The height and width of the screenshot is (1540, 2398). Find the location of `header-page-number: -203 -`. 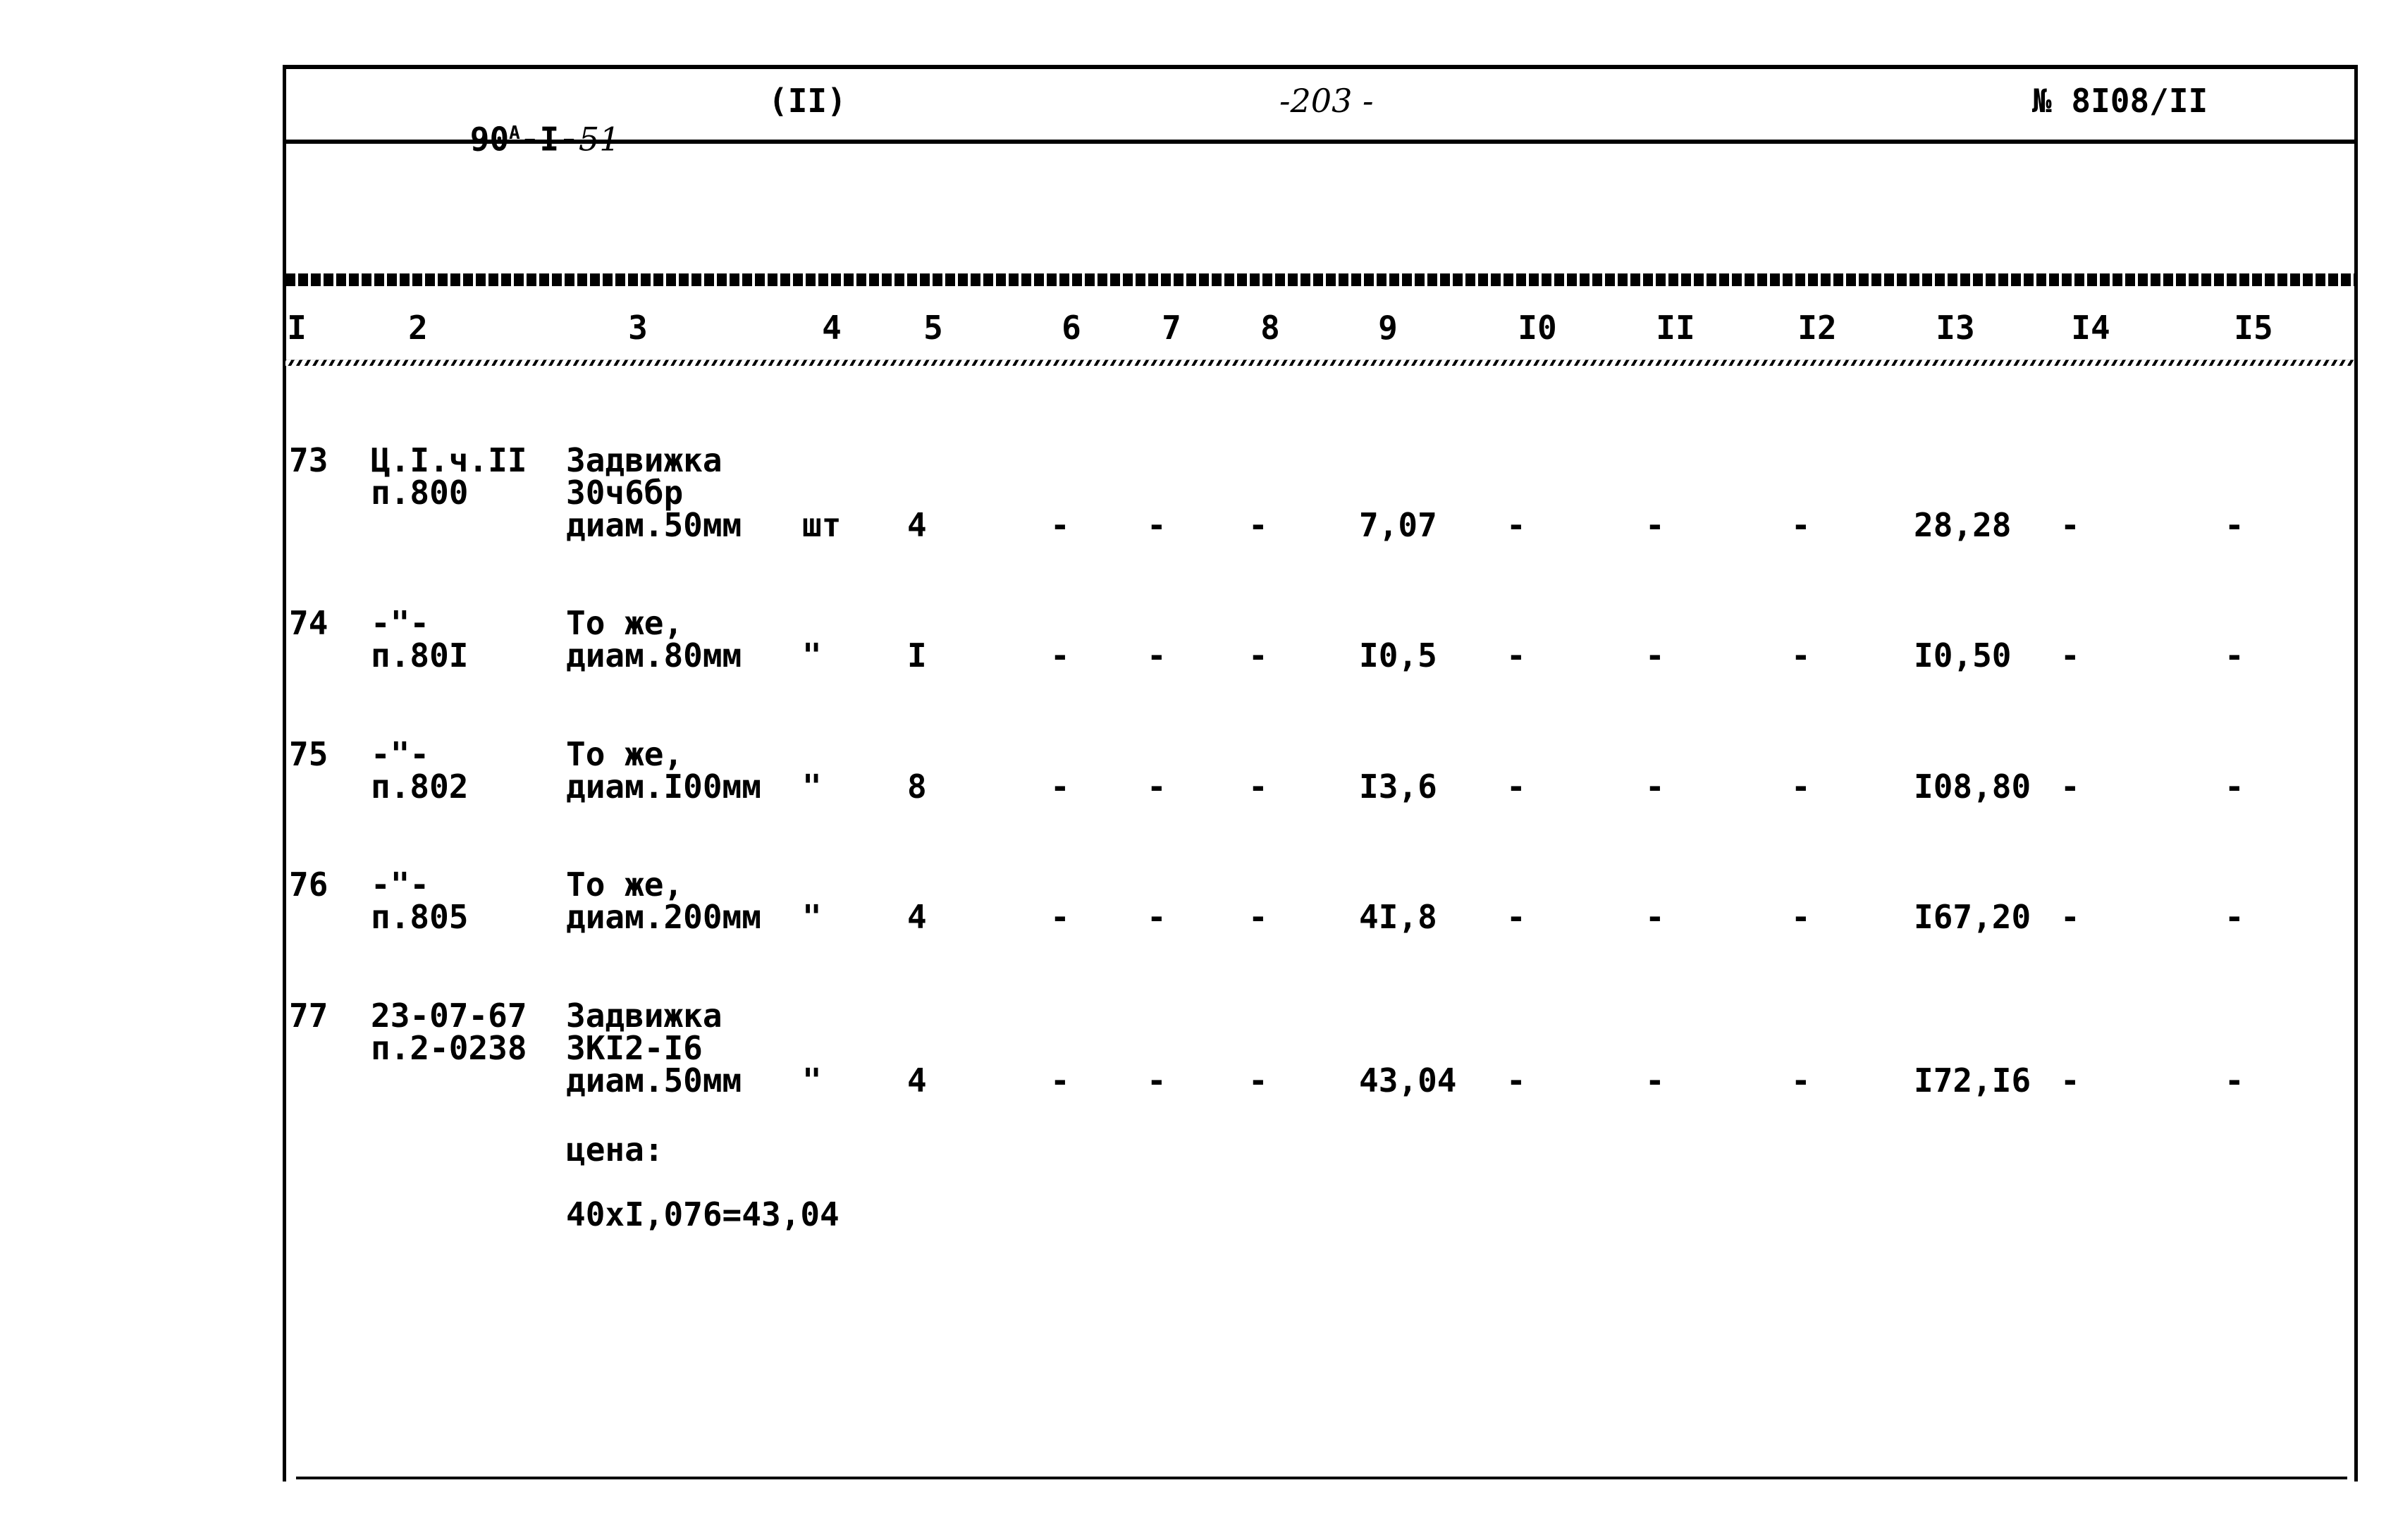

header-page-number: -203 - is located at coordinates (1326, 101).